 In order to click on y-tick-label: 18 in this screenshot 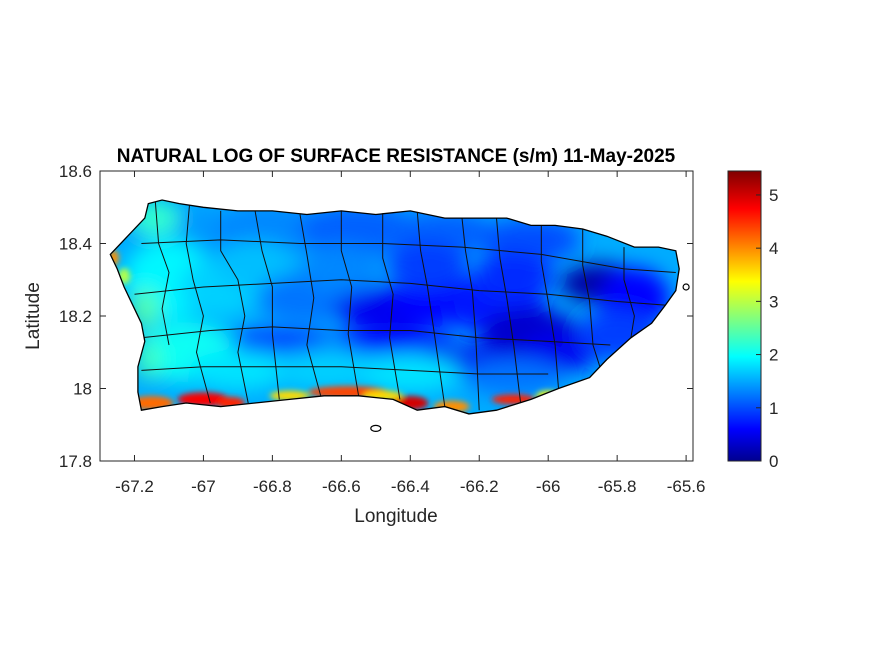, I will do `click(82, 389)`.